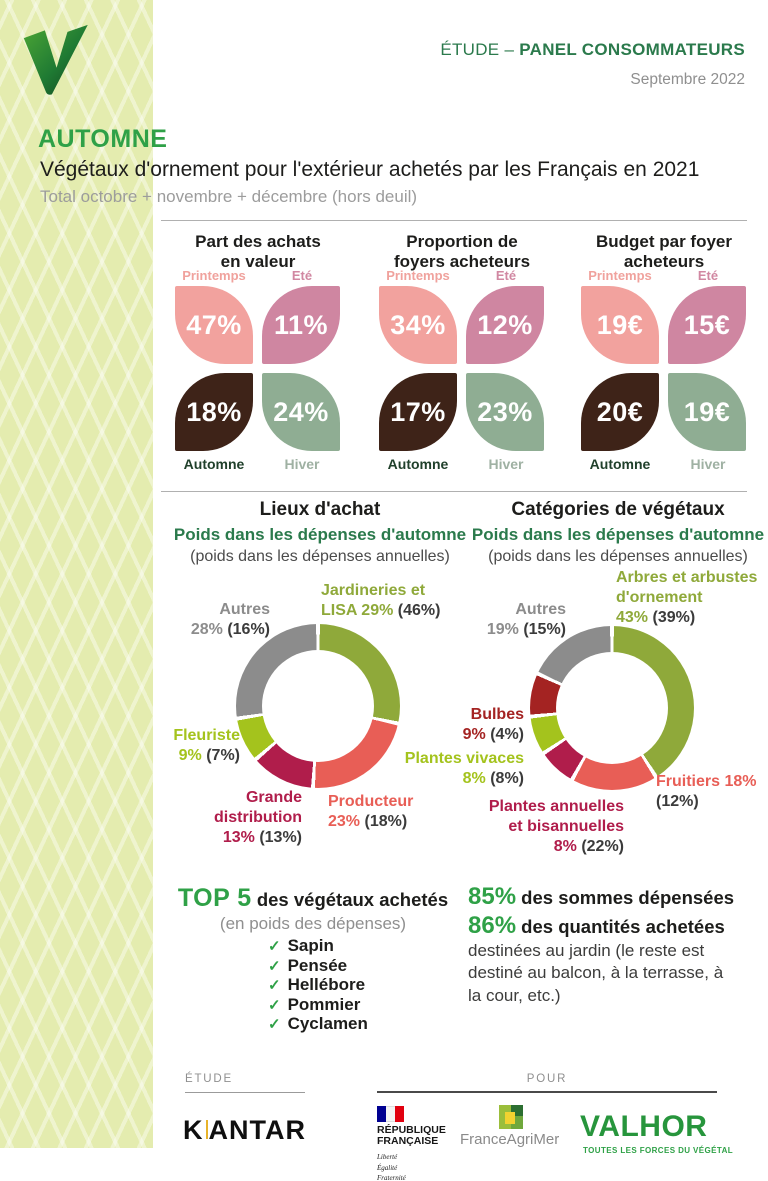 The width and height of the screenshot is (768, 1181). What do you see at coordinates (214, 325) in the screenshot?
I see `petal-printemps: 47%` at bounding box center [214, 325].